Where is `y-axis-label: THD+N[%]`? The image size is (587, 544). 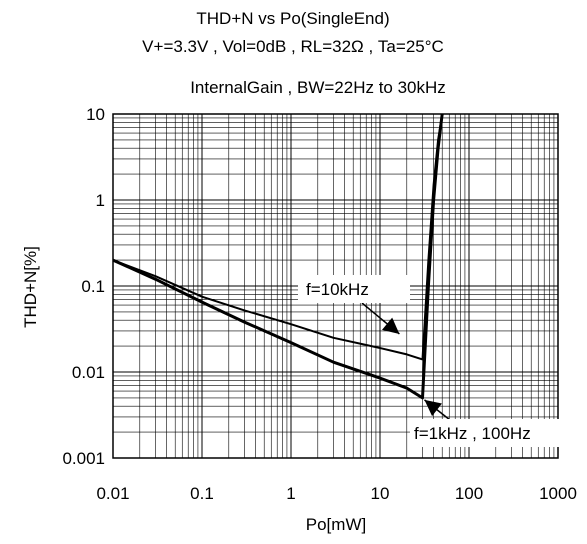
y-axis-label: THD+N[%] is located at coordinates (30, 287).